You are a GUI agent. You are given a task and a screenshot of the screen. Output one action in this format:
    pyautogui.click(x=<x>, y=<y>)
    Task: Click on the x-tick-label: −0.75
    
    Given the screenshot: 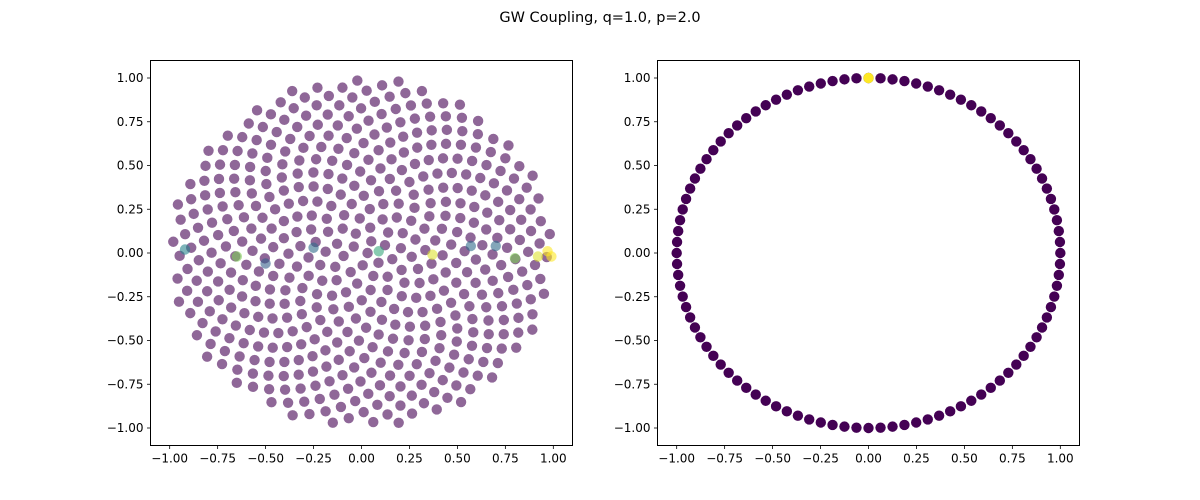 What is the action you would take?
    pyautogui.click(x=217, y=459)
    